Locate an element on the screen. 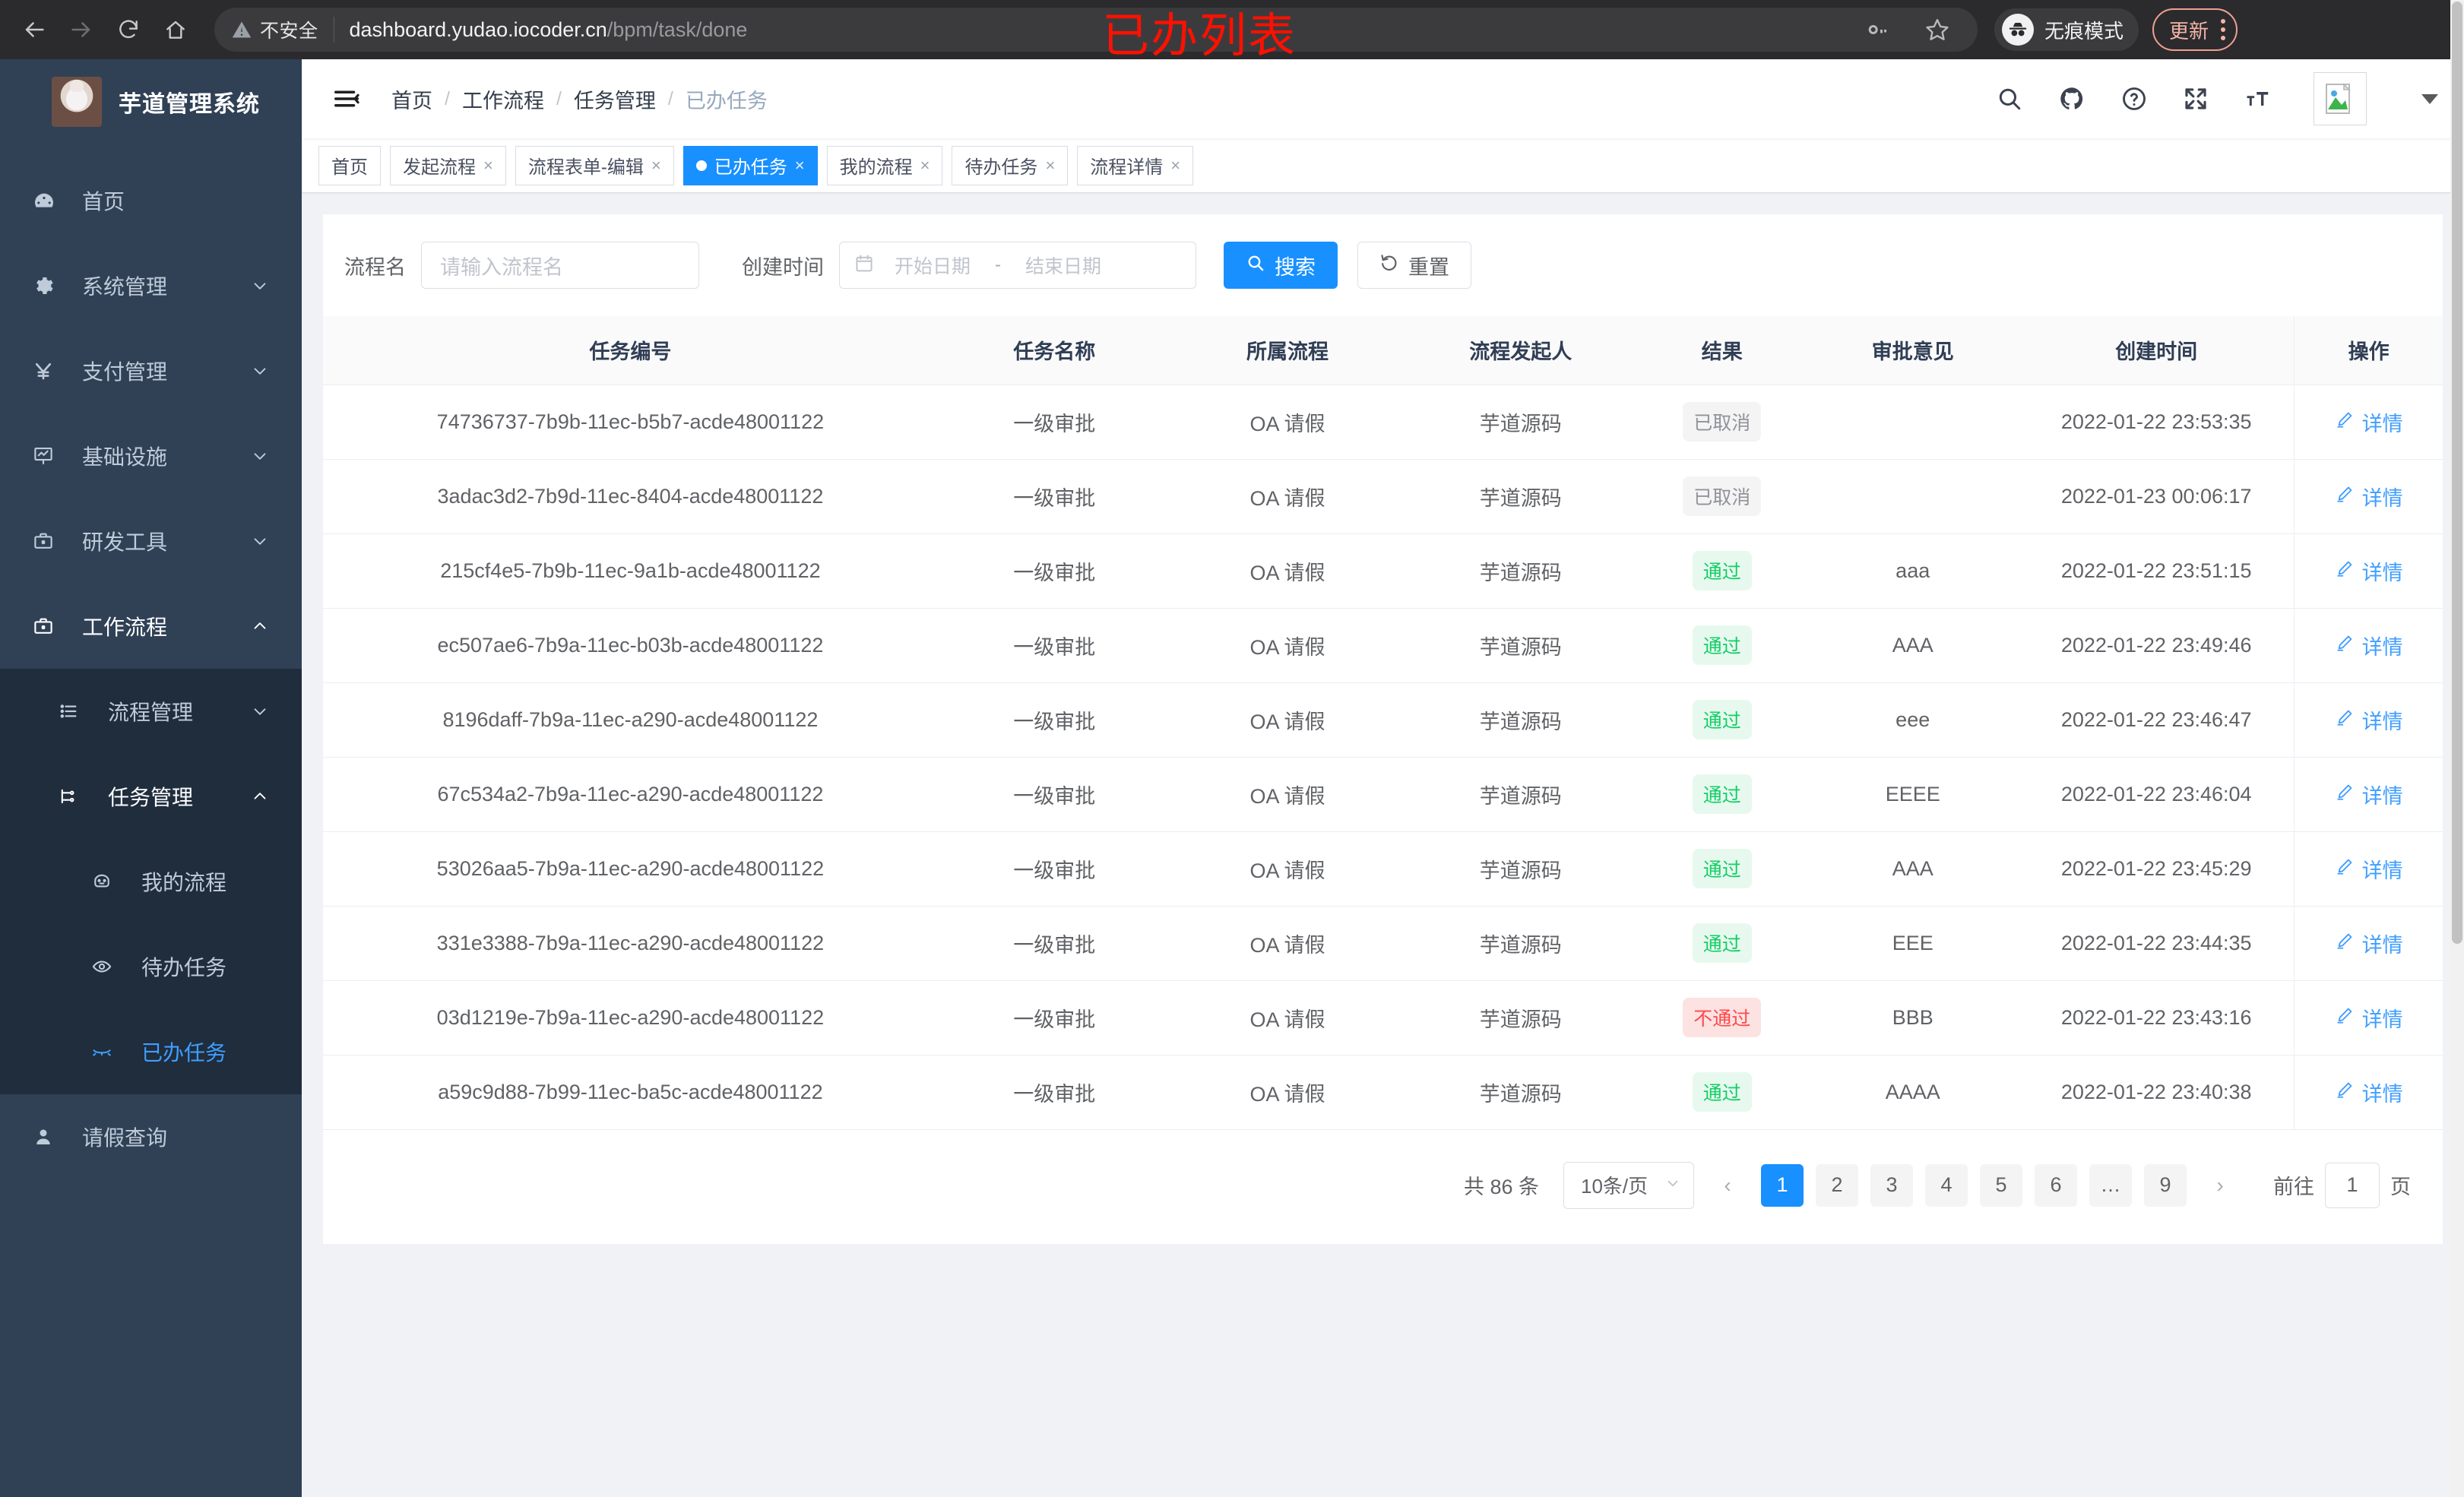 The width and height of the screenshot is (2464, 1497). cell-comment: BBB is located at coordinates (1913, 1017).